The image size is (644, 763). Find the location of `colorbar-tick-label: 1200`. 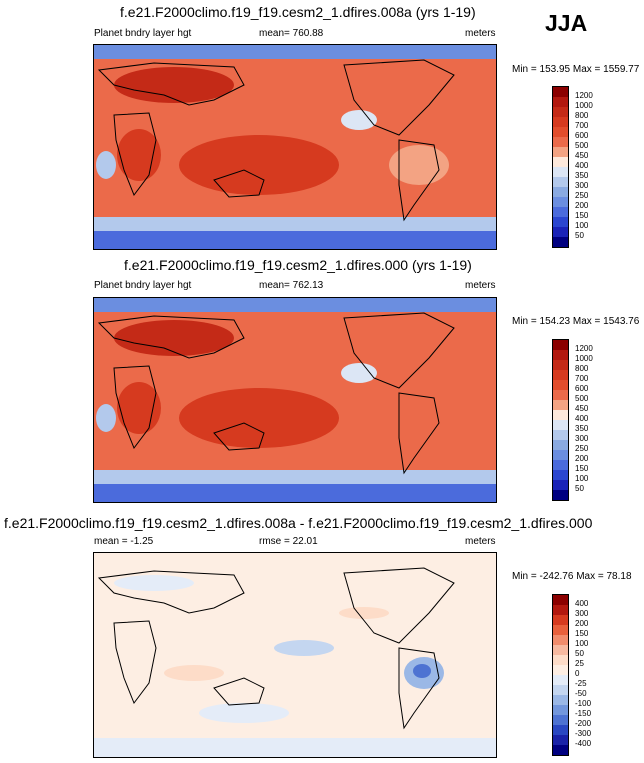

colorbar-tick-label: 1200 is located at coordinates (584, 348).